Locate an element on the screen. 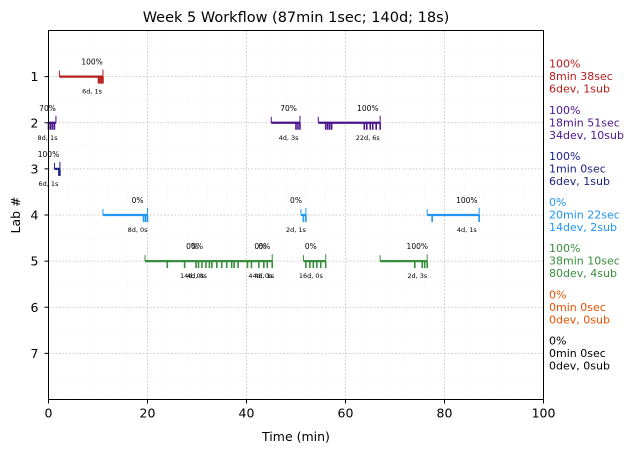  annotation-detail: 6d, 1s is located at coordinates (92, 92).